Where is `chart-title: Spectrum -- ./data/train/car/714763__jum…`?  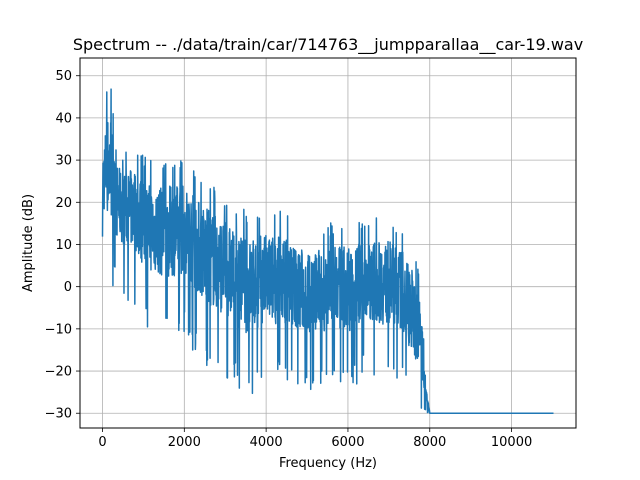
chart-title: Spectrum -- ./data/train/car/714763__jum… is located at coordinates (328, 45).